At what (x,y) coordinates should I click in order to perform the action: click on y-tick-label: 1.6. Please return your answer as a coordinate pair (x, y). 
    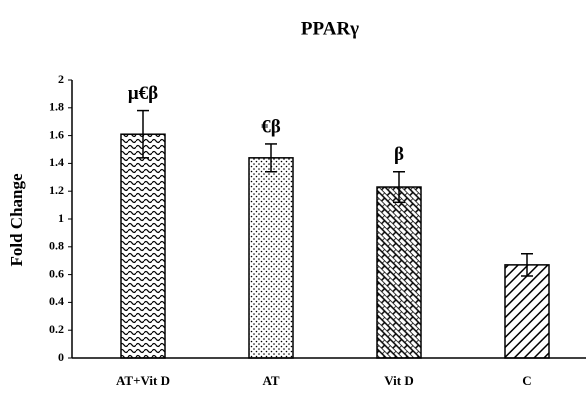
    Looking at the image, I should click on (56, 134).